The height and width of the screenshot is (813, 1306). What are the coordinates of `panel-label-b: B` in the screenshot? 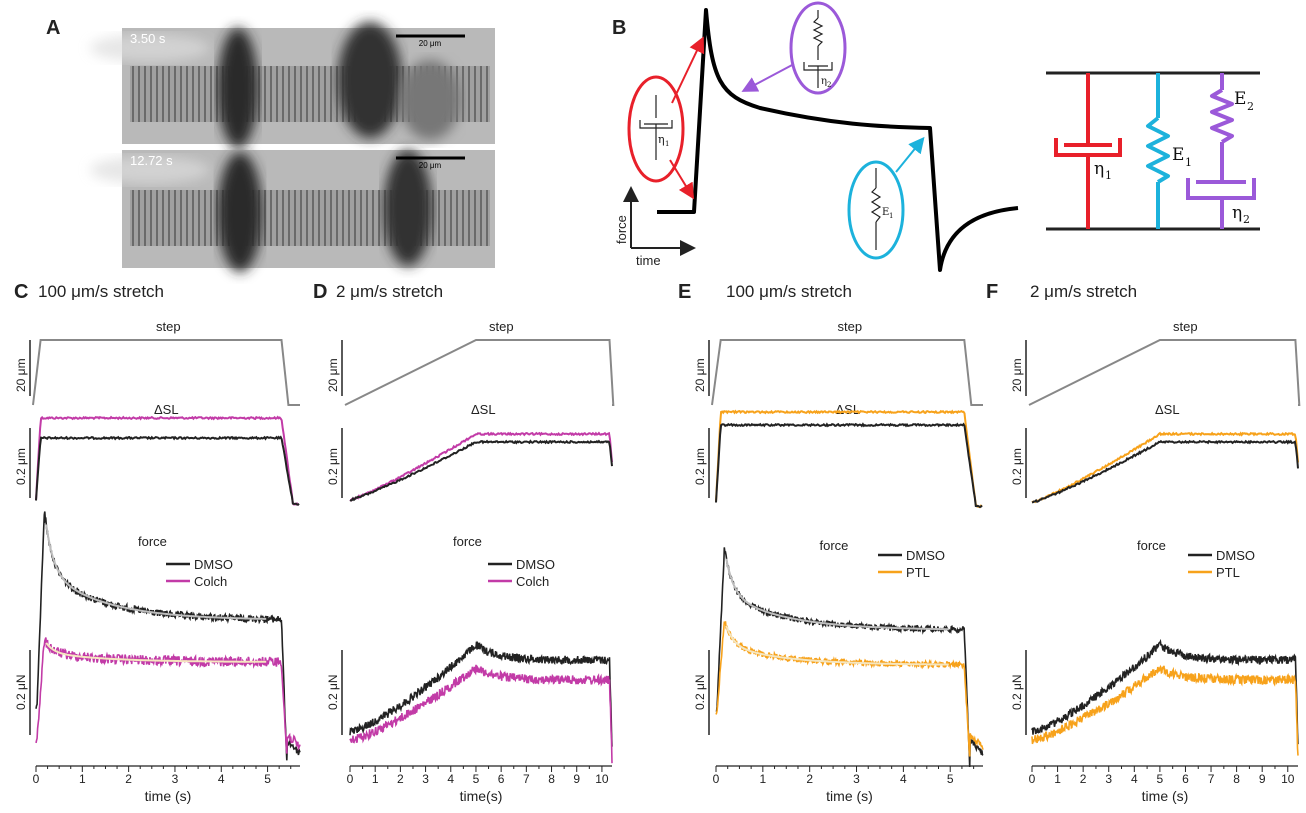 It's located at (619, 28).